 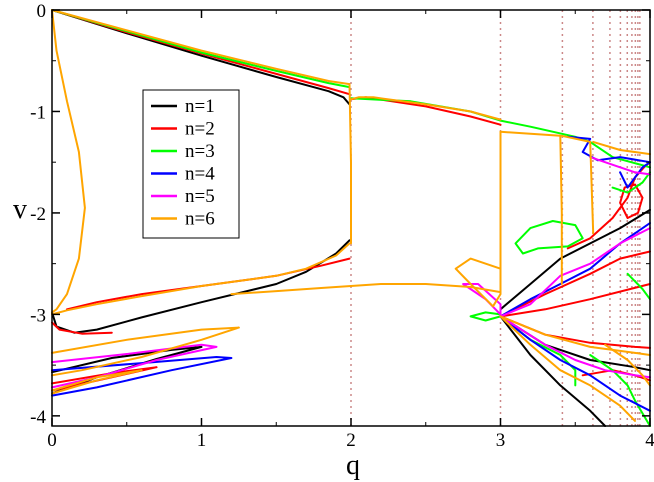 What do you see at coordinates (200, 219) in the screenshot?
I see `legend-label-6: n=6` at bounding box center [200, 219].